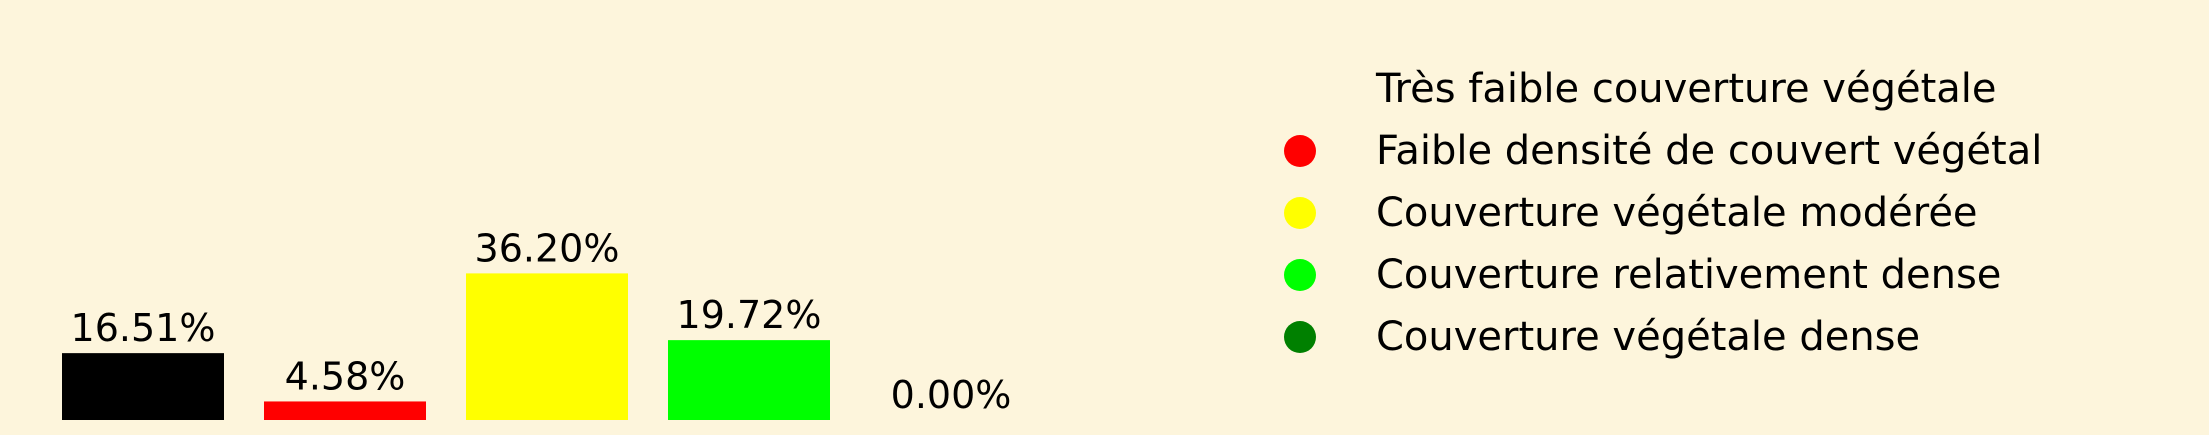 The image size is (2209, 435). Describe the element at coordinates (749, 315) in the screenshot. I see `data-label-3: 19.72%` at that location.